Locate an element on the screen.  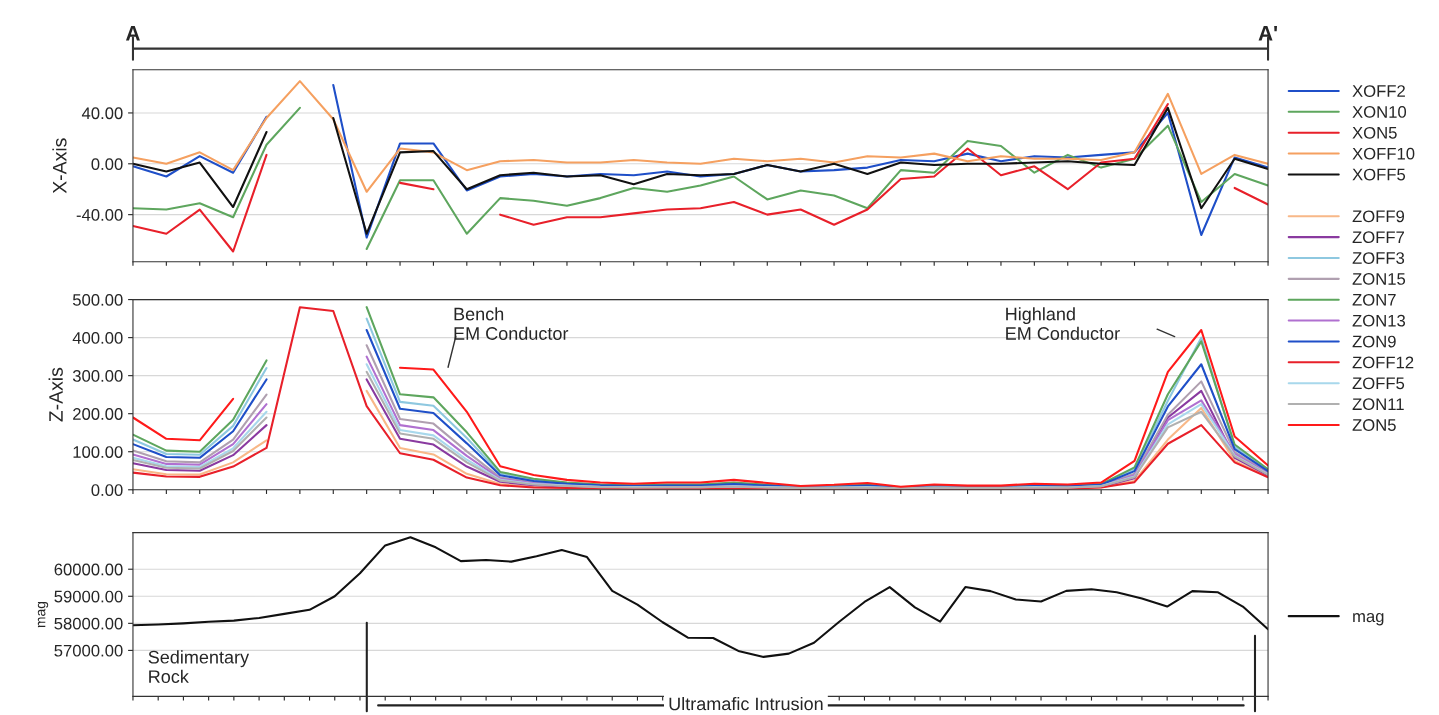
y-tick-label: 58000.00 is located at coordinates (88, 623).